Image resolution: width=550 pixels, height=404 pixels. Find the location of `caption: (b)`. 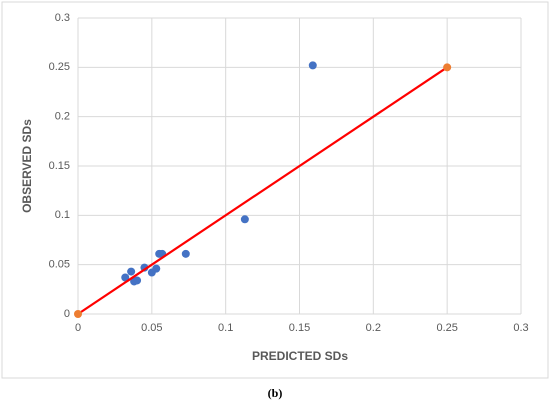

caption: (b) is located at coordinates (275, 393).